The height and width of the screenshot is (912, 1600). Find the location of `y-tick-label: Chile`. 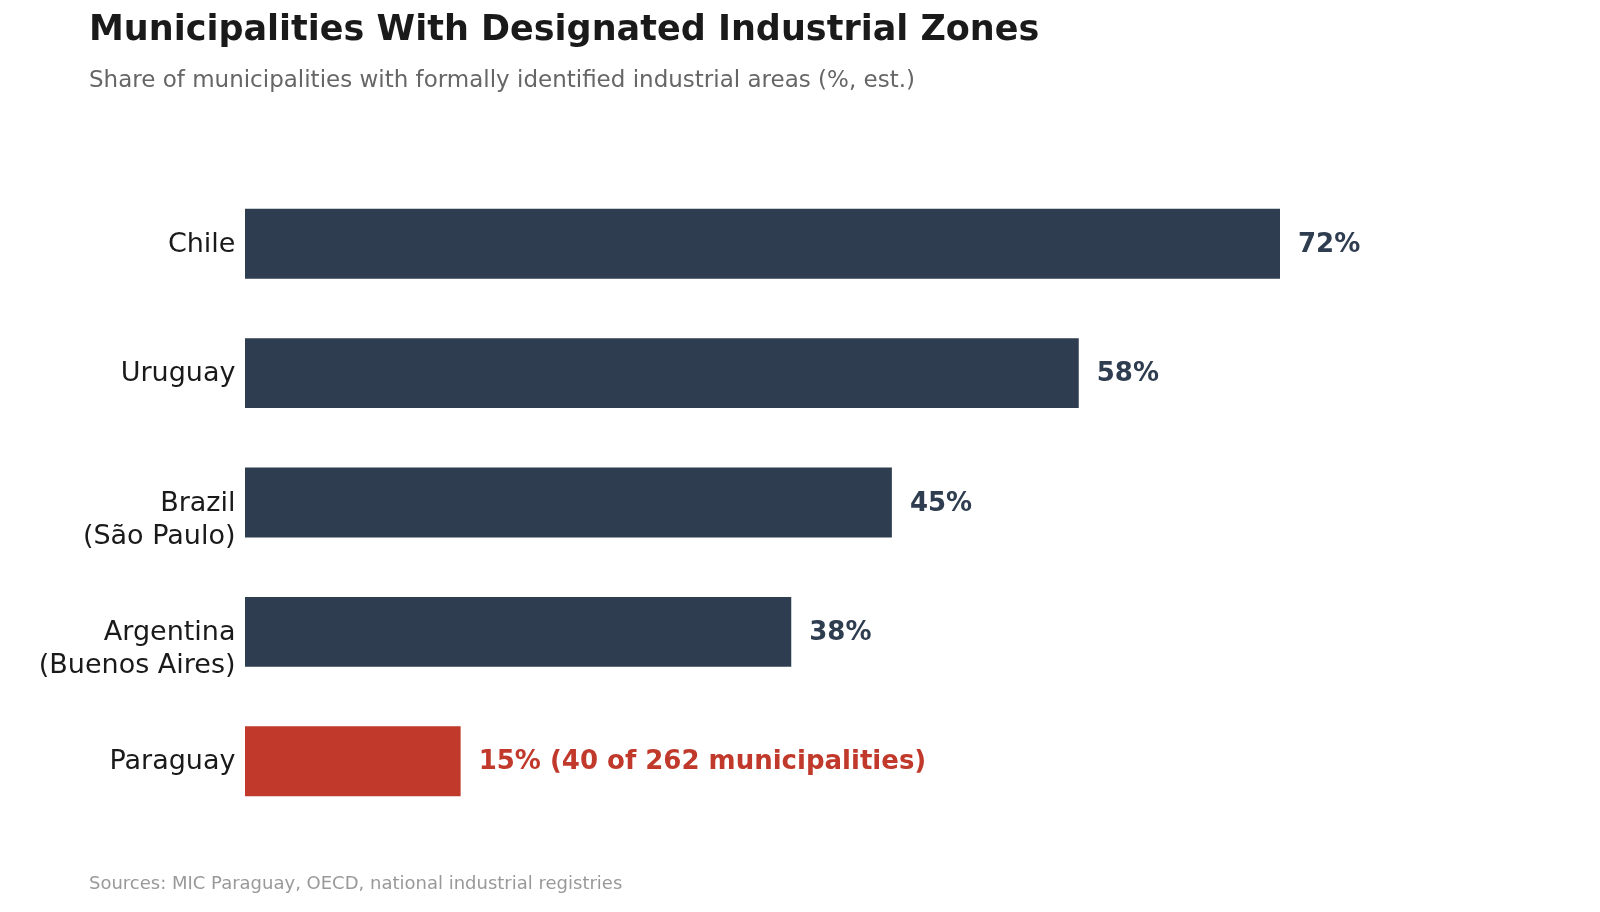

y-tick-label: Chile is located at coordinates (201, 242).